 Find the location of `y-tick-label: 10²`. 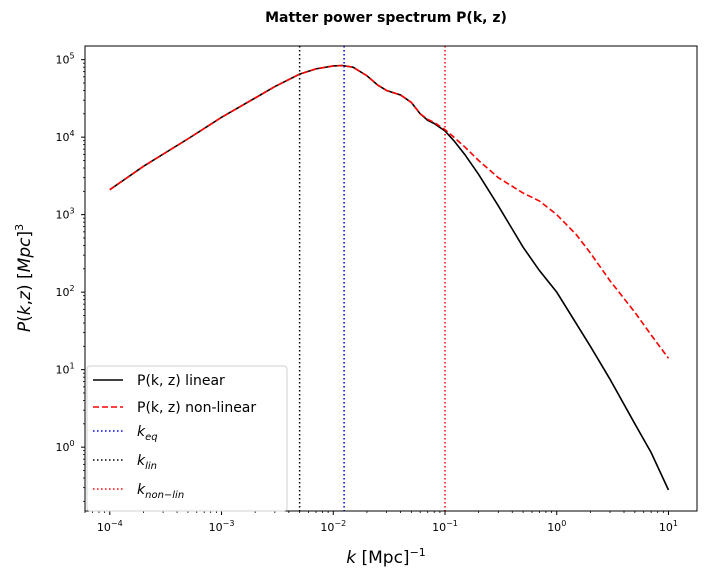

y-tick-label: 10² is located at coordinates (64, 291).